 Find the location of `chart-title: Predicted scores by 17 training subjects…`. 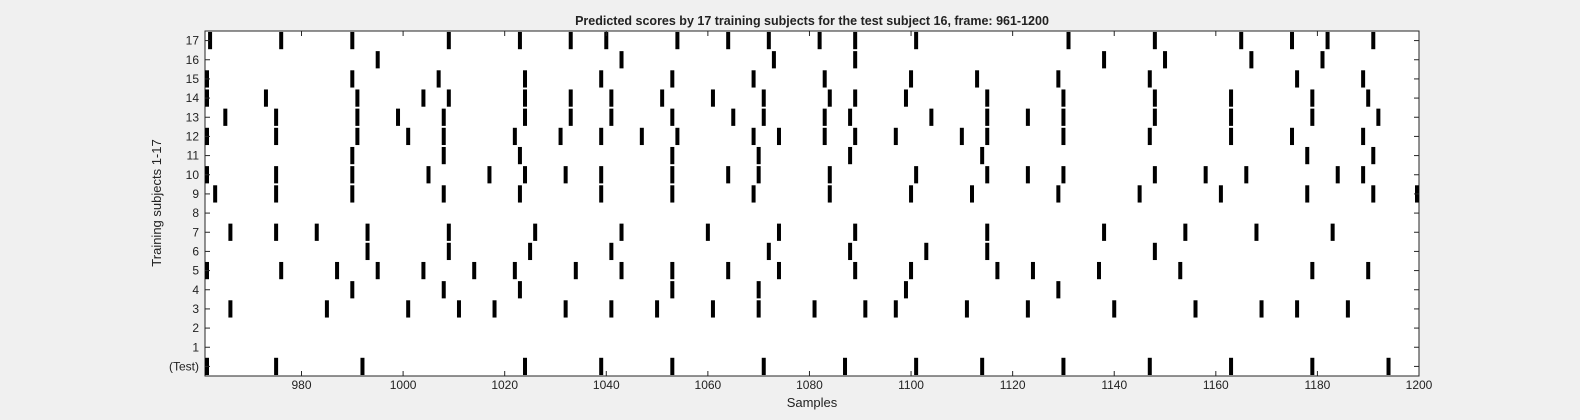

chart-title: Predicted scores by 17 training subjects… is located at coordinates (812, 21).